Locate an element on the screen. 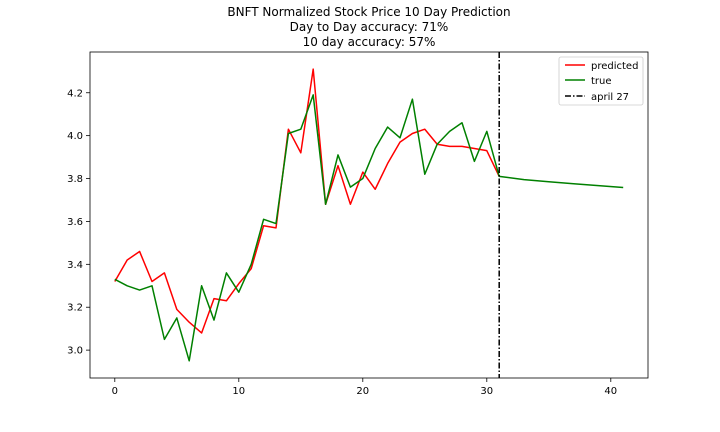  y-tick-label: 3.6 is located at coordinates (75, 222).